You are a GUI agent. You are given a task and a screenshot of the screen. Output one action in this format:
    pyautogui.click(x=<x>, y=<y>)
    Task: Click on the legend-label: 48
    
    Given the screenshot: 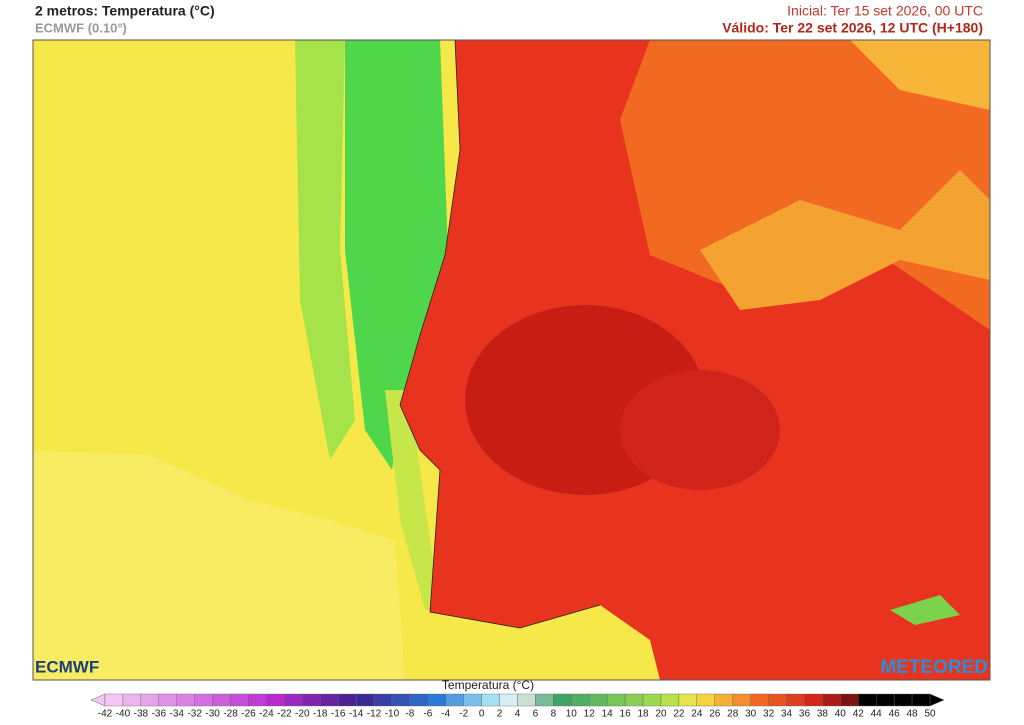 What is the action you would take?
    pyautogui.click(x=913, y=714)
    